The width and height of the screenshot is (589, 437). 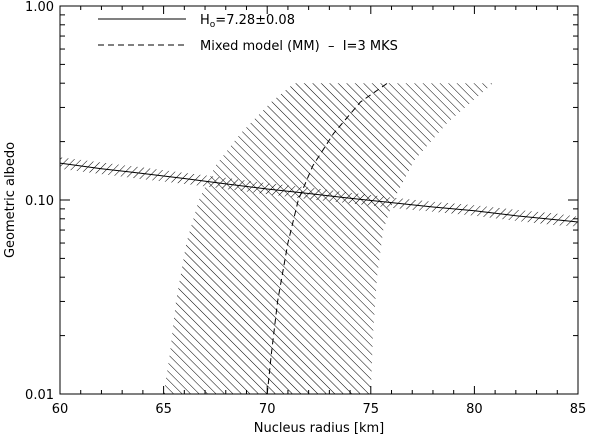 I want to click on x-tick-label: 70, so click(x=267, y=409).